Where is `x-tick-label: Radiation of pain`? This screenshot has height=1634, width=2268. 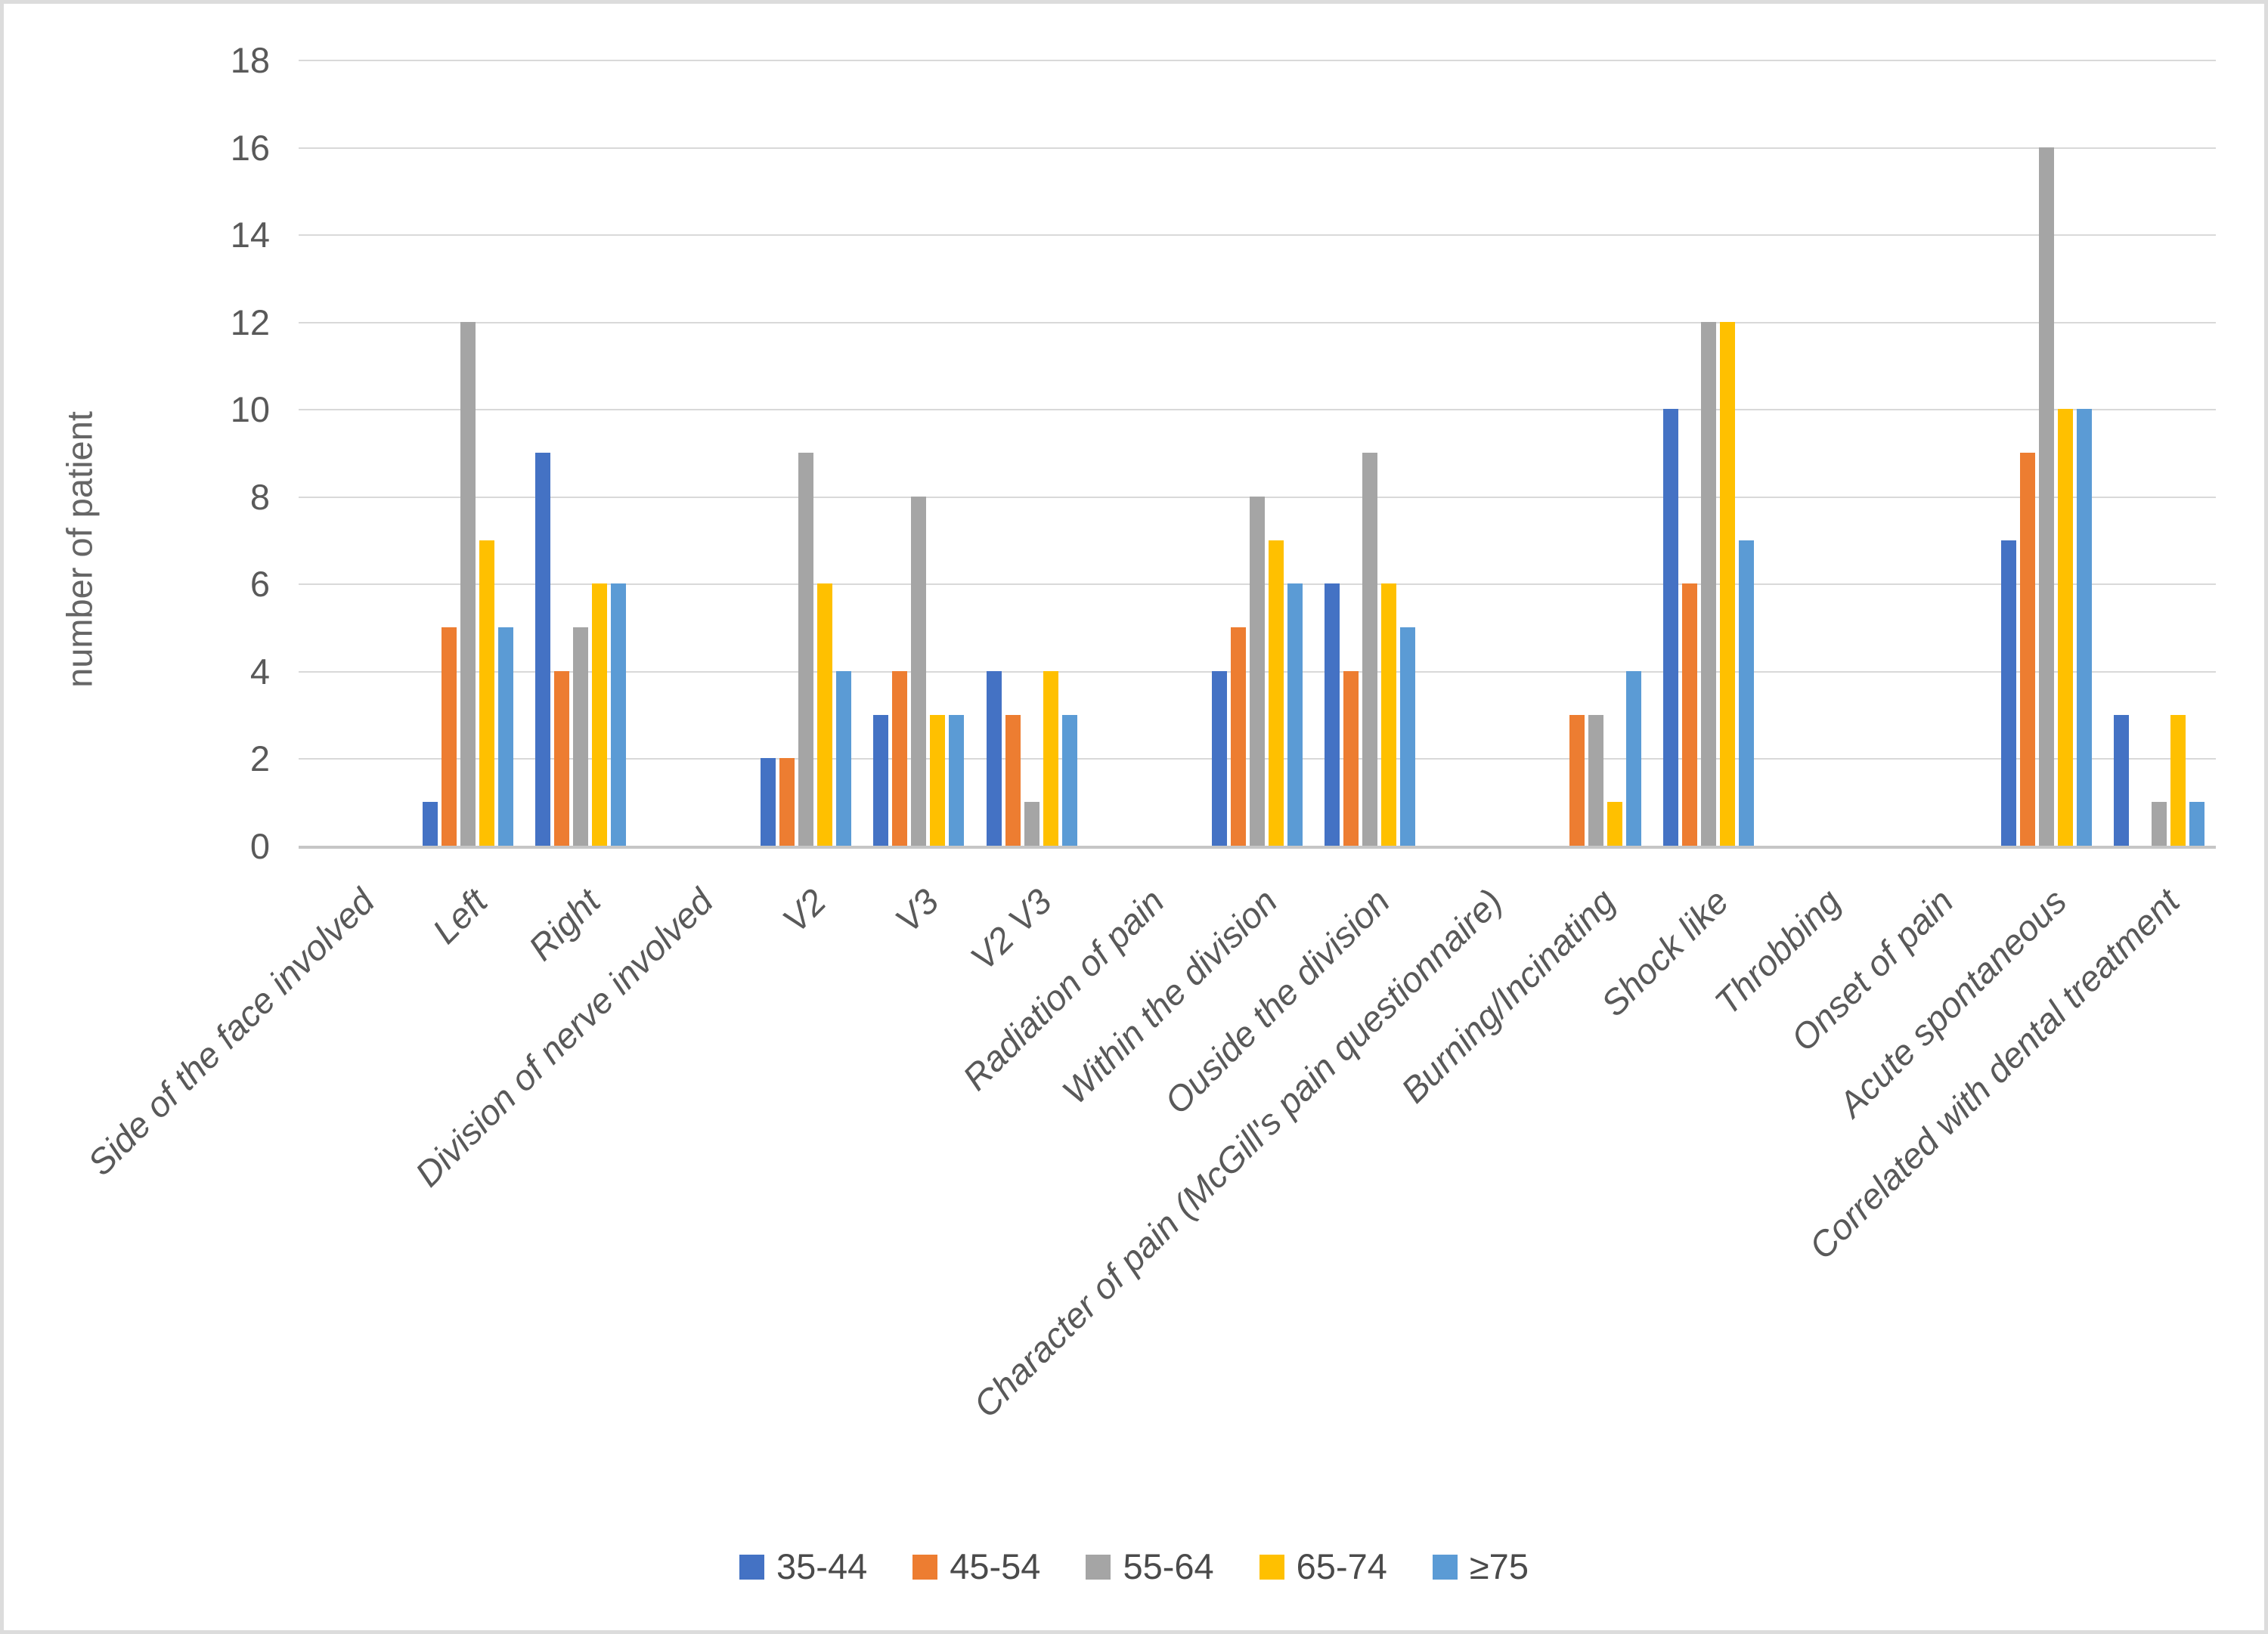 x-tick-label: Radiation of pain is located at coordinates (1063, 989).